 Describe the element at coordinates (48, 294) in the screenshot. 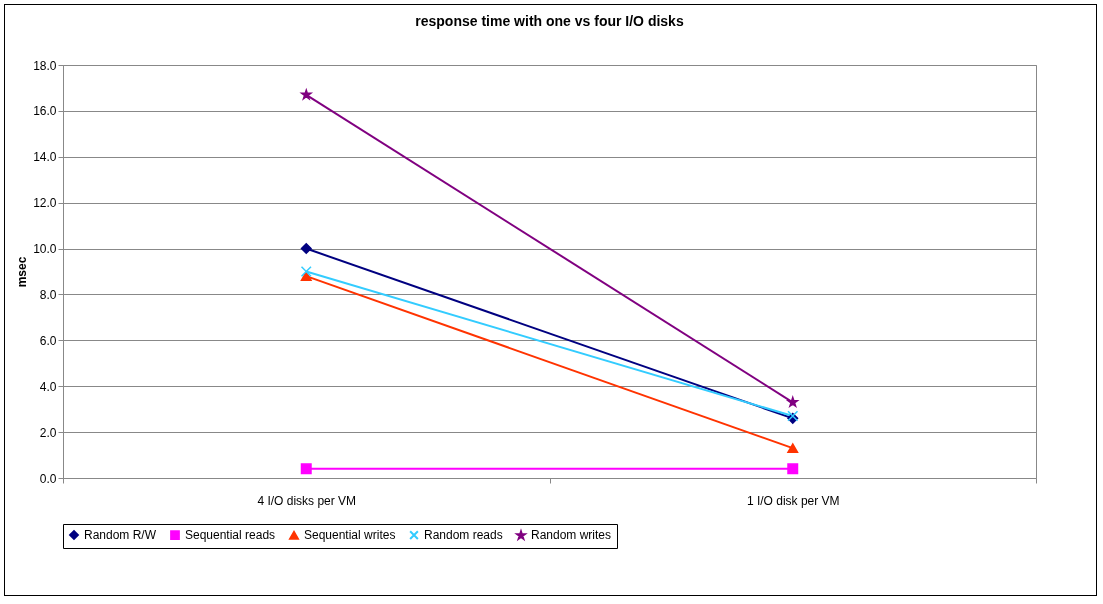

I see `y-tick-label: 8.0` at that location.